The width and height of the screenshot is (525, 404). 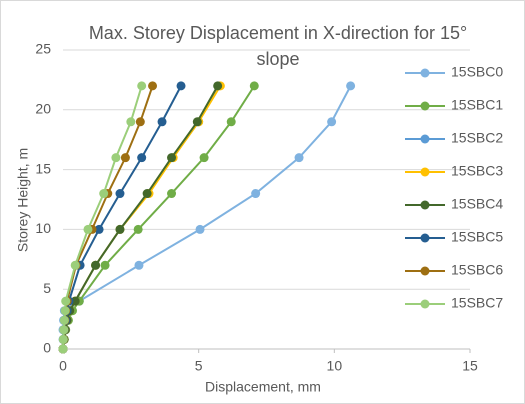 I want to click on y-tick-label: 20, so click(x=43, y=109).